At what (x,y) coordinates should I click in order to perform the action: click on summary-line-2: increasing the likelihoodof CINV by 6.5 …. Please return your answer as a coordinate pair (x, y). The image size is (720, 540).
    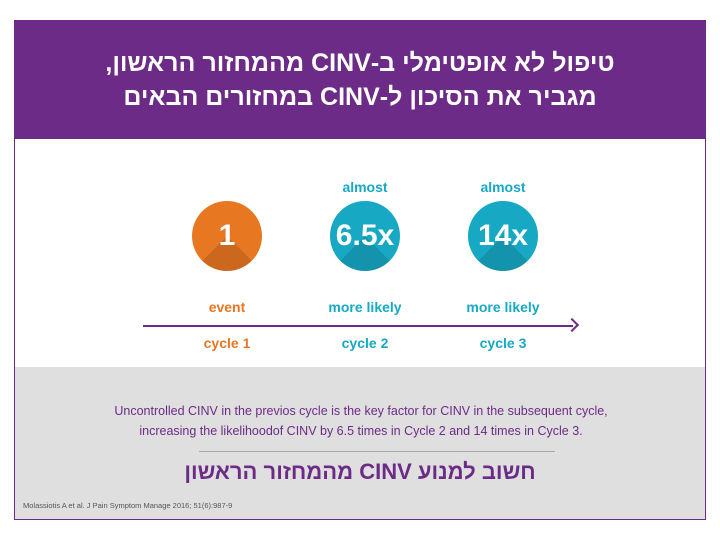
    Looking at the image, I should click on (361, 431).